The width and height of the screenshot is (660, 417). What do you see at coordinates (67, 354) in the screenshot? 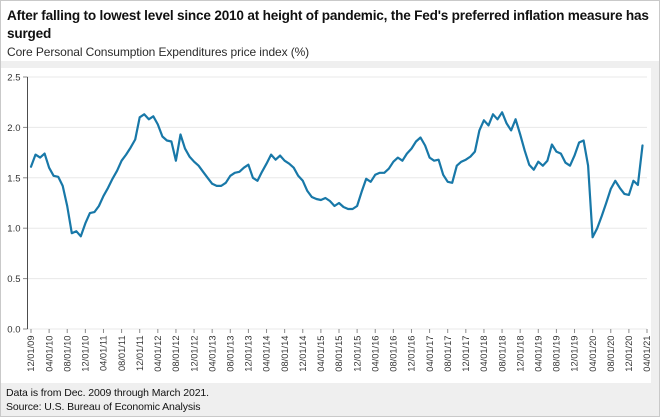
I see `svg-text: 08/01/10` at bounding box center [67, 354].